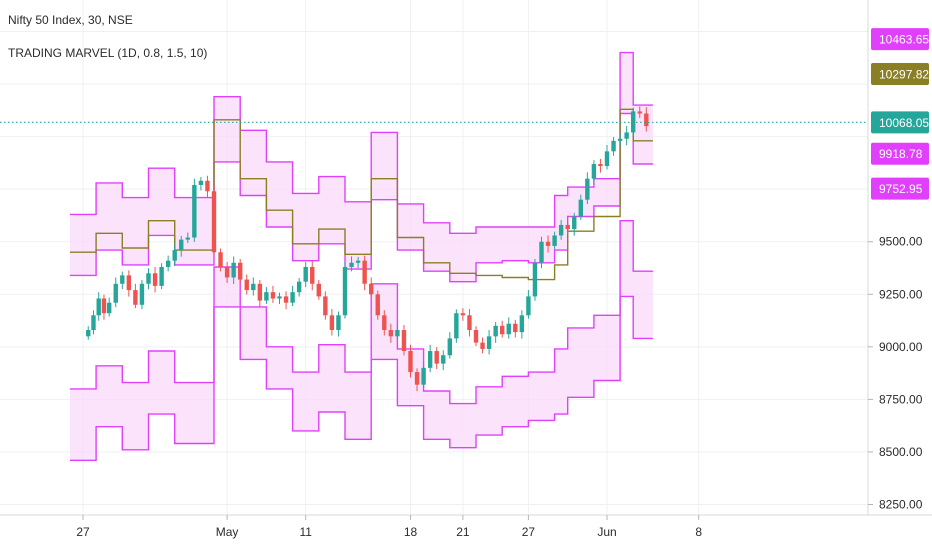 The width and height of the screenshot is (932, 550). I want to click on price-axis-bg, so click(900, 275).